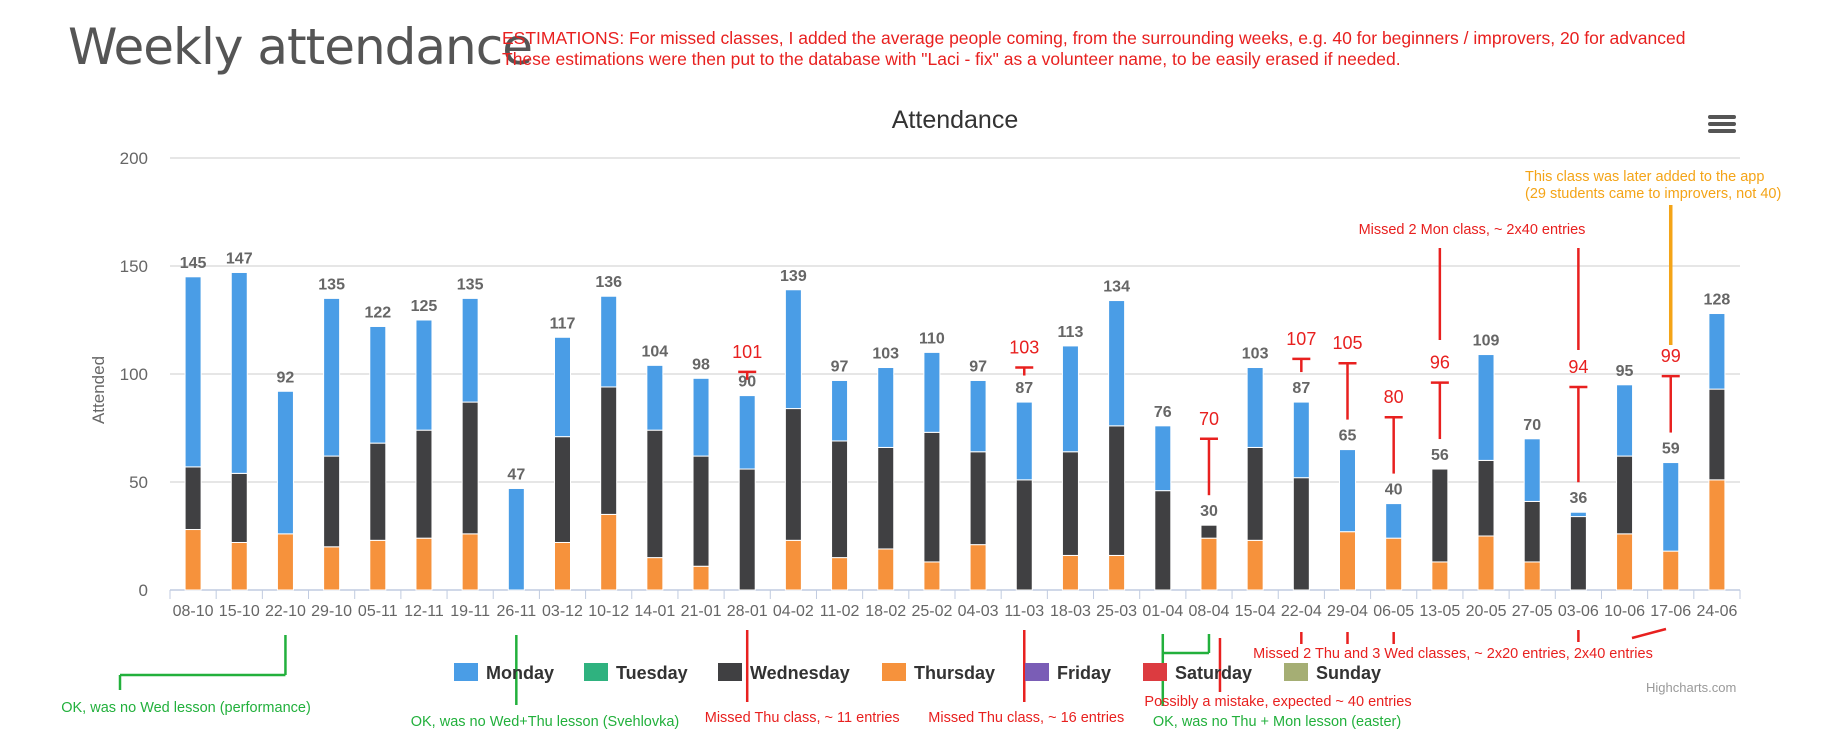  I want to click on x-tick-label: 20-05, so click(1486, 611).